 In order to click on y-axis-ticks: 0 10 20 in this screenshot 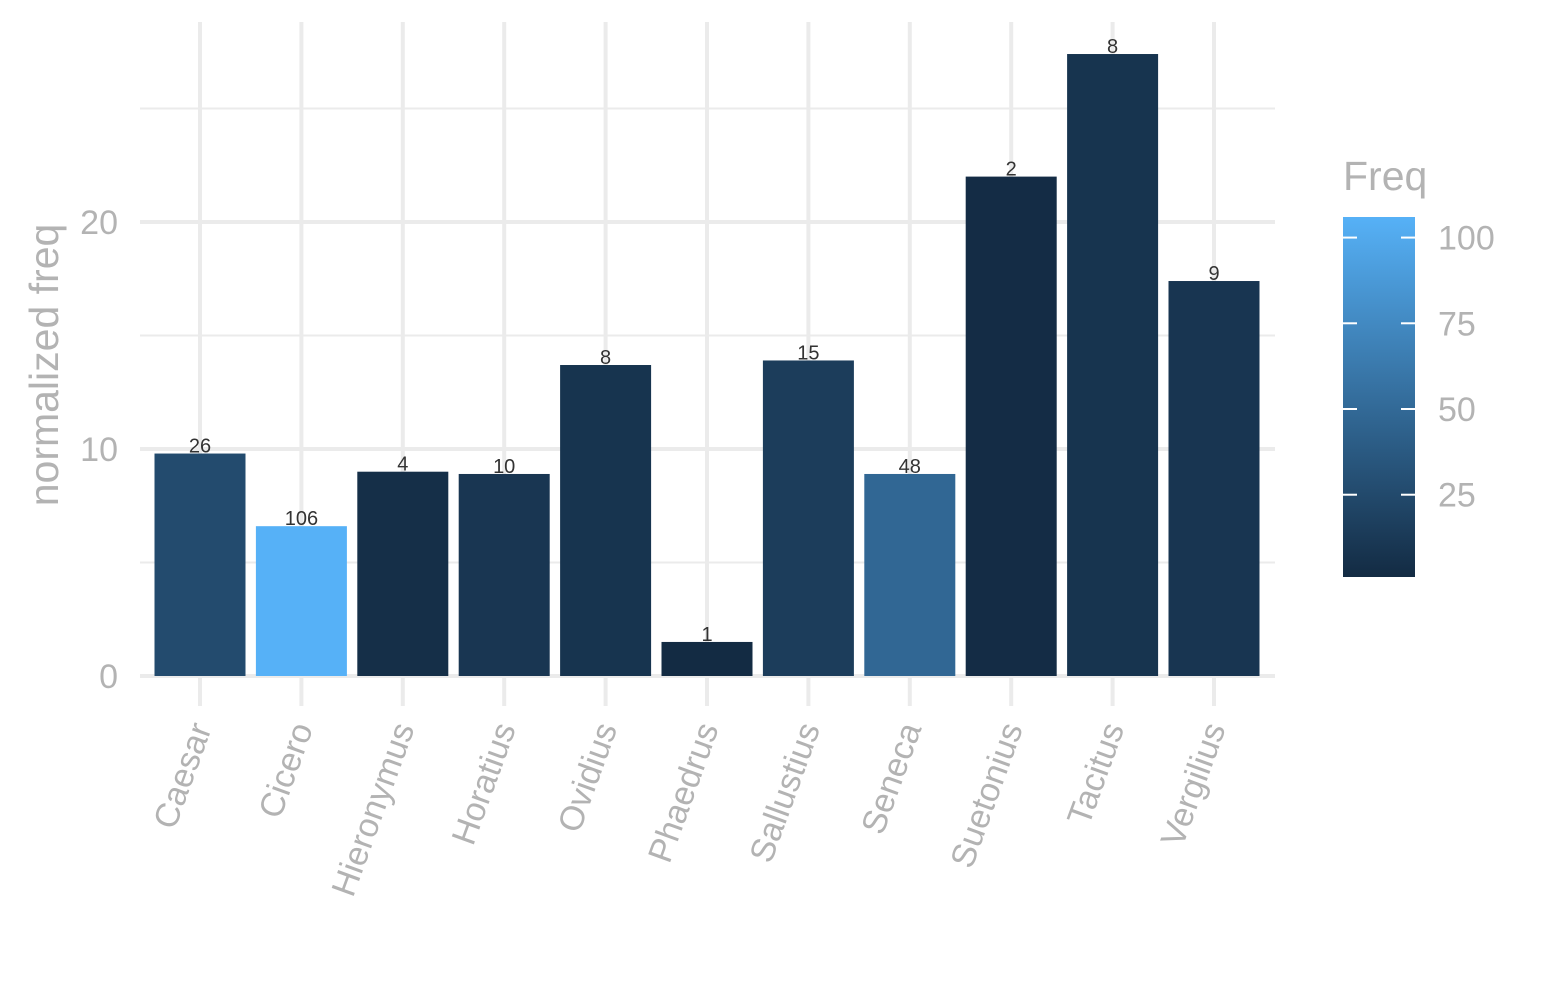, I will do `click(99, 450)`.